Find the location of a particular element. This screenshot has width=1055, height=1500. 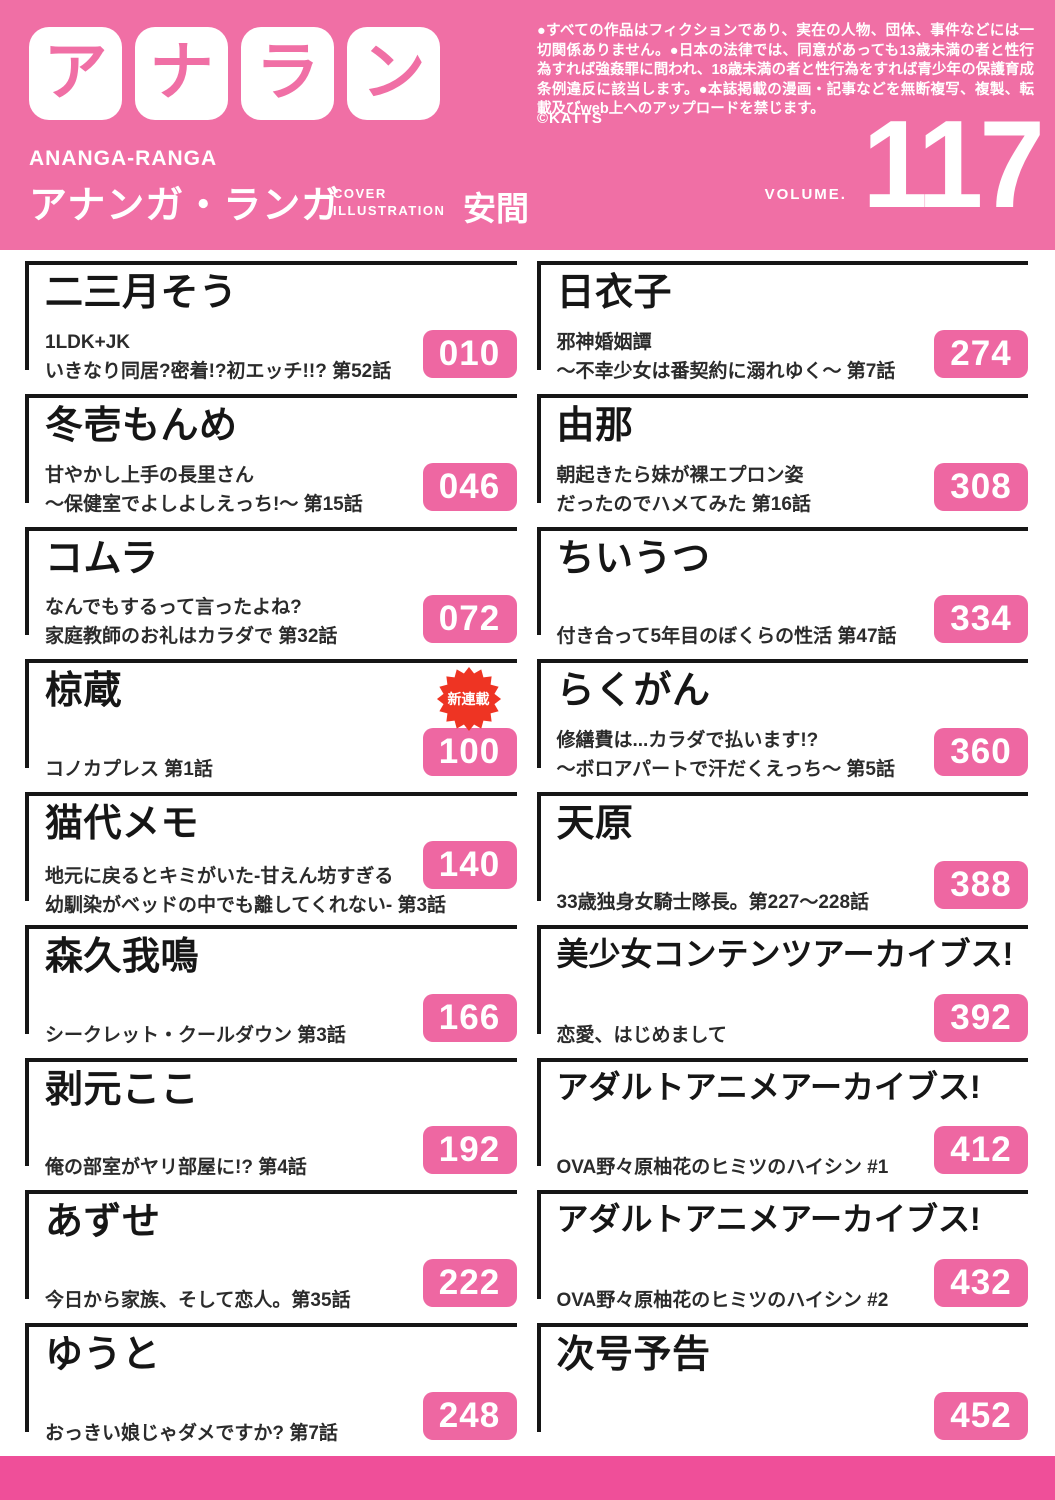

logo-tile: ア is located at coordinates (75, 73).